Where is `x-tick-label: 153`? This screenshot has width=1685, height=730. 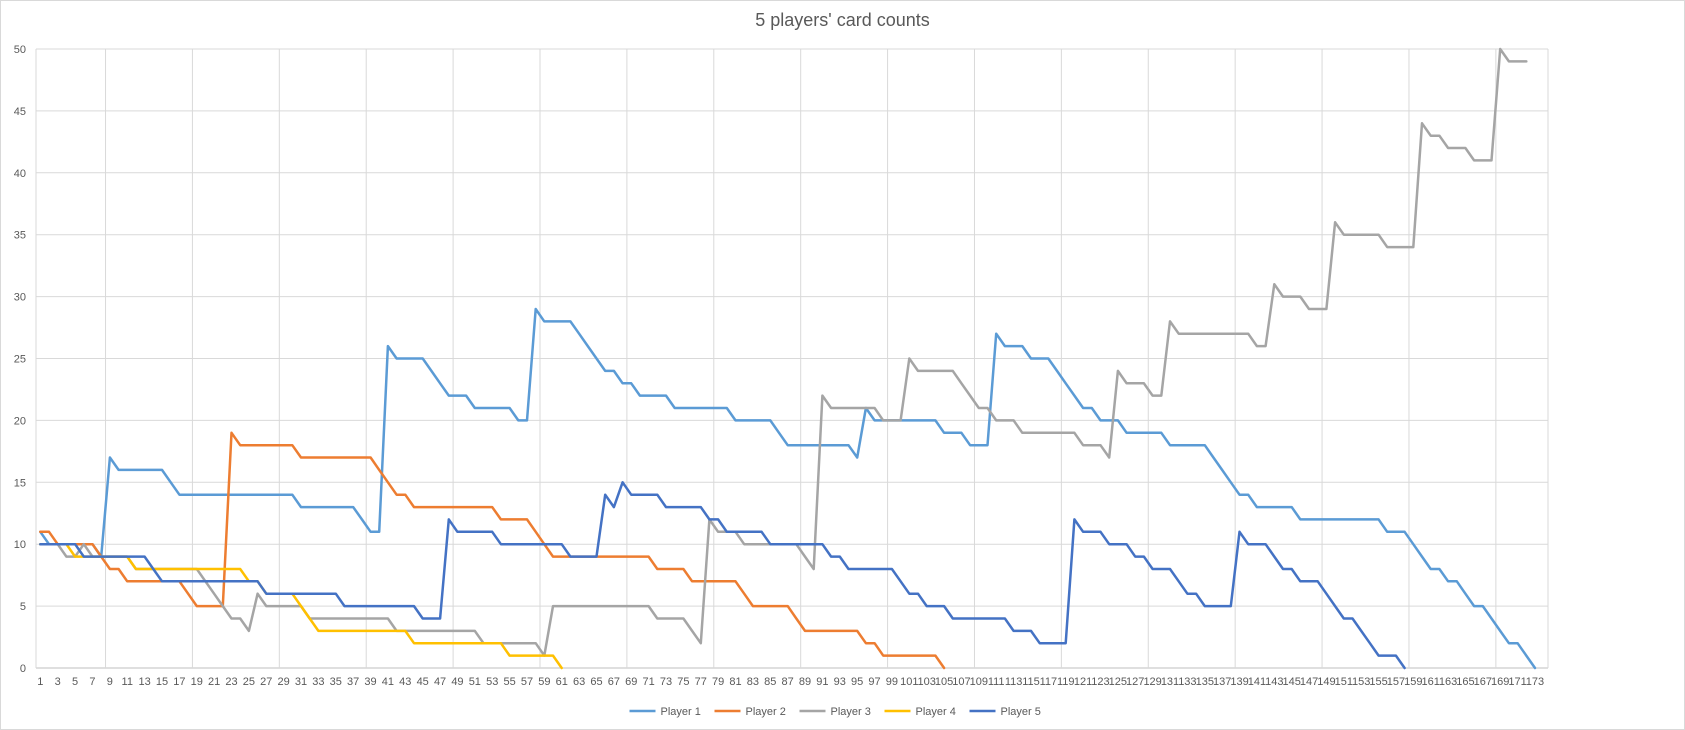
x-tick-label: 153 is located at coordinates (1361, 682).